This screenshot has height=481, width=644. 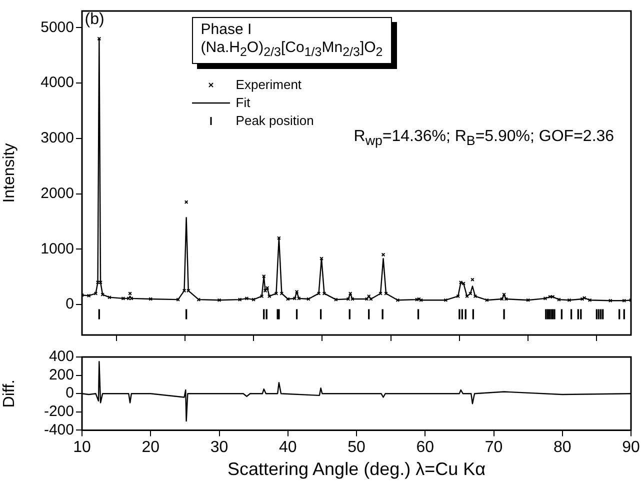 I want to click on legend-label: Peak position, so click(x=275, y=121).